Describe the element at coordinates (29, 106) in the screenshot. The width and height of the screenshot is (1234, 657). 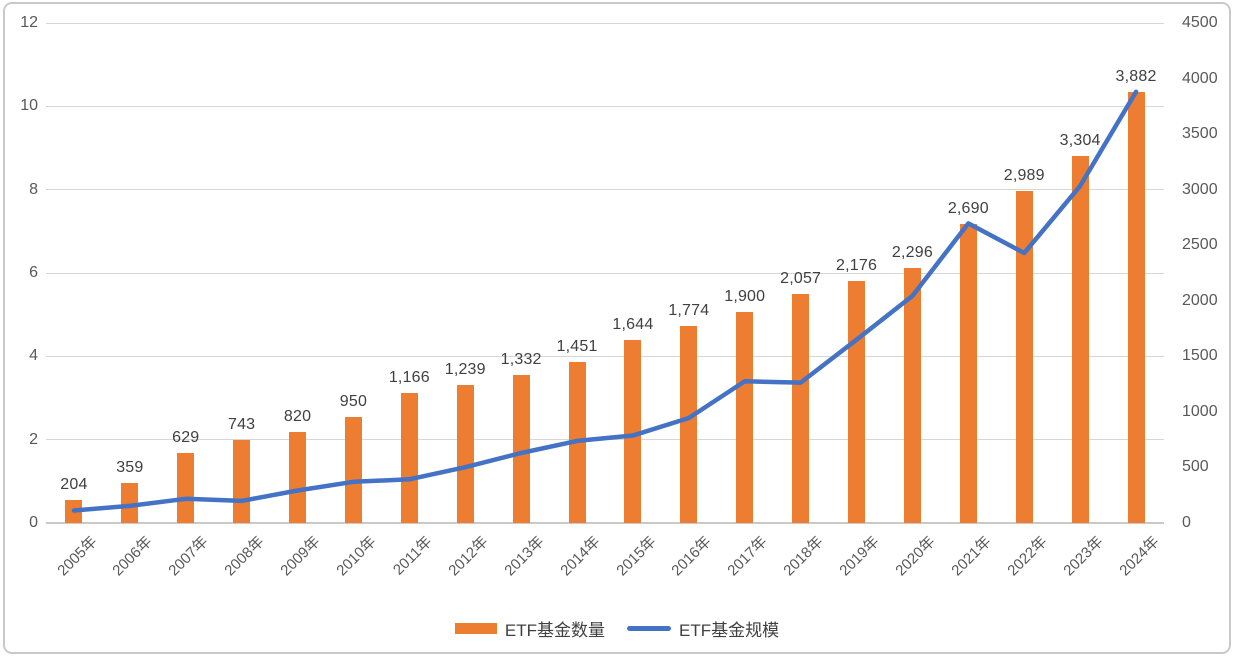
I see `left-axis-tick-label: 10` at that location.